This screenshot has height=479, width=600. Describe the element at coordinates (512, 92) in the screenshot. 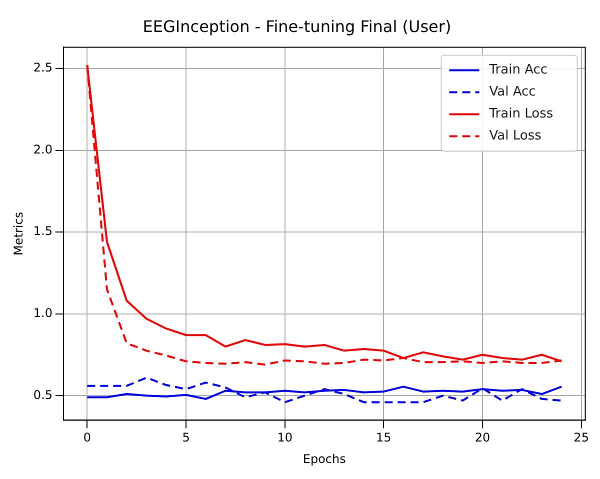

I see `legend-label: Val Acc` at that location.